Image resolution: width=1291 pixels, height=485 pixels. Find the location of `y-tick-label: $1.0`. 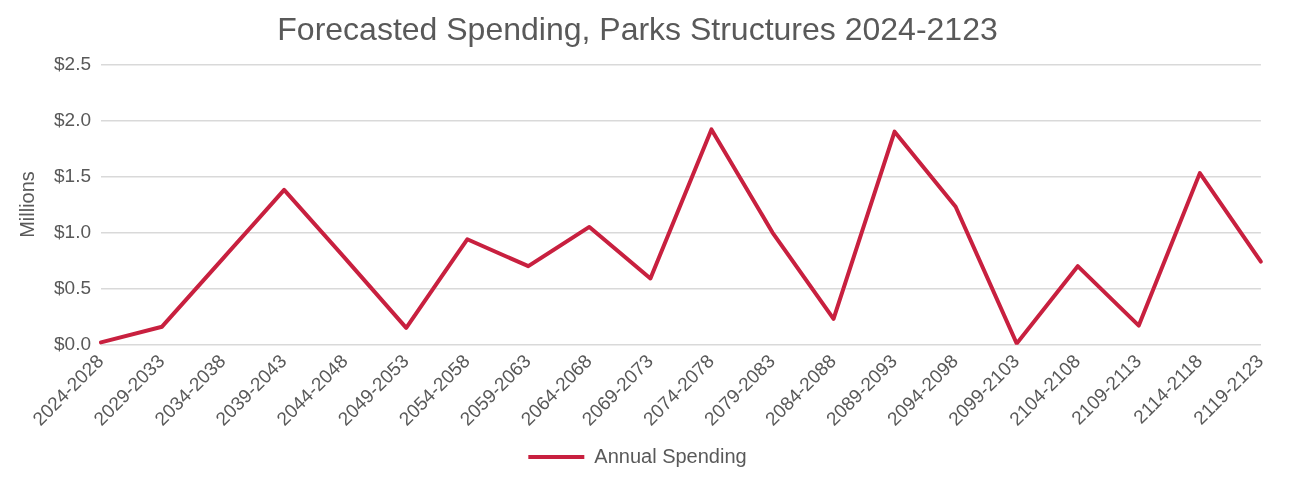

y-tick-label: $1.0 is located at coordinates (72, 231).